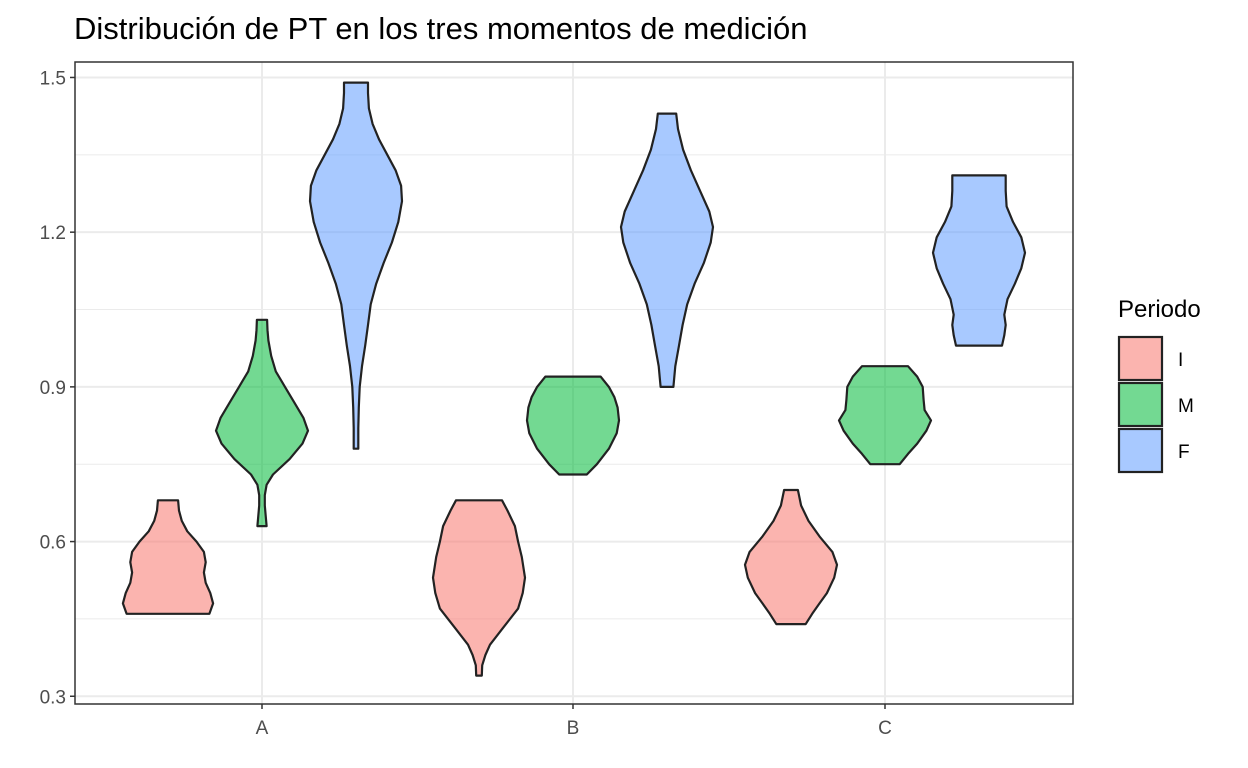  What do you see at coordinates (1159, 309) in the screenshot?
I see `legend-title: Periodo` at bounding box center [1159, 309].